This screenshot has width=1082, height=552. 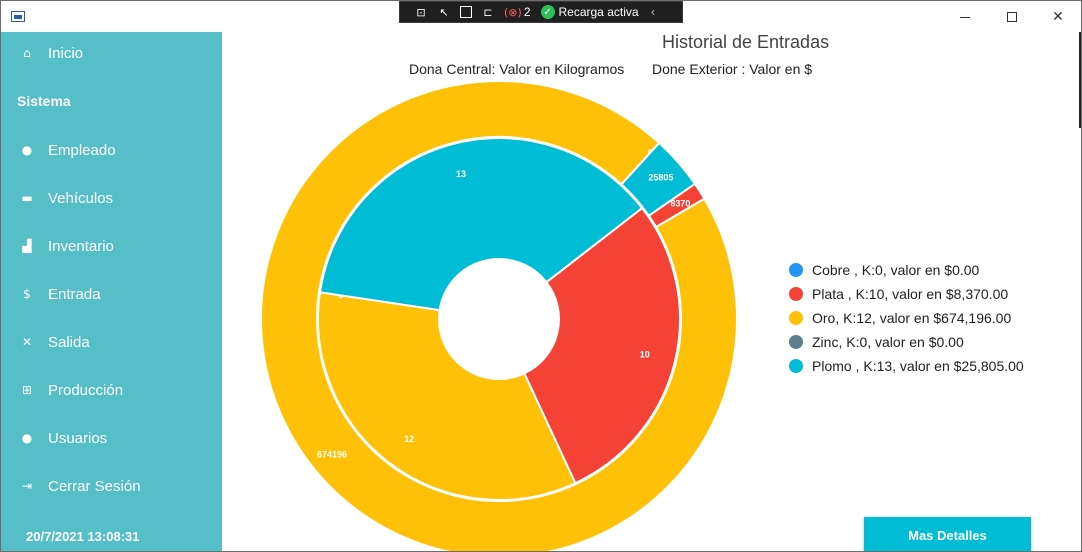 I want to click on inner-slice-oro, so click(x=447, y=396).